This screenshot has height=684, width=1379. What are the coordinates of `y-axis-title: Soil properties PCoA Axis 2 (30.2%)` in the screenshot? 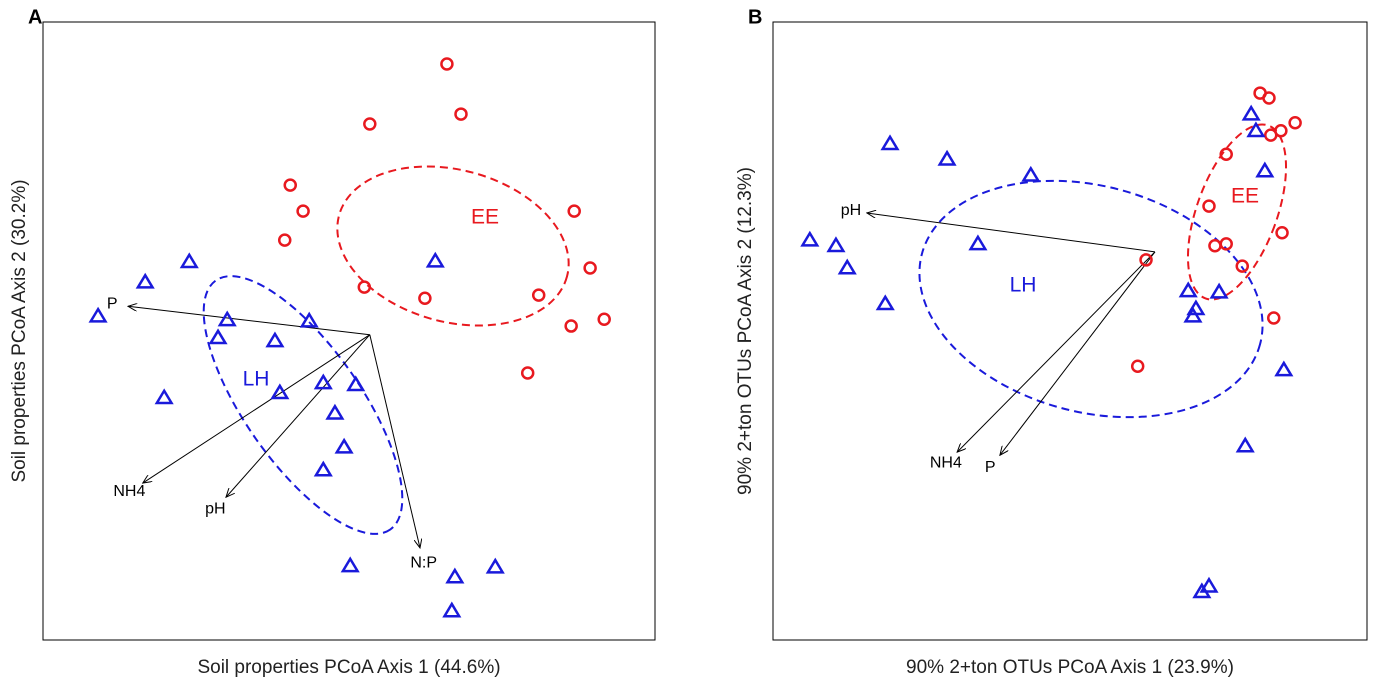 It's located at (19, 330).